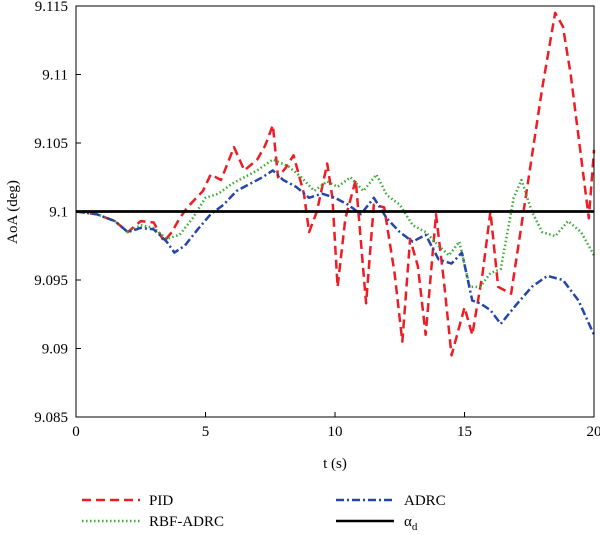 Image resolution: width=600 pixels, height=535 pixels. What do you see at coordinates (51, 7) in the screenshot?
I see `y-tick-label: 9.115` at bounding box center [51, 7].